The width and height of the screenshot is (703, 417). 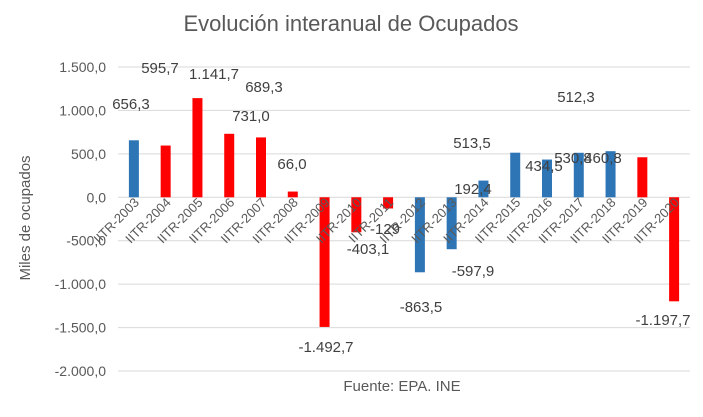 What do you see at coordinates (473, 271) in the screenshot?
I see `data-label: -597,9` at bounding box center [473, 271].